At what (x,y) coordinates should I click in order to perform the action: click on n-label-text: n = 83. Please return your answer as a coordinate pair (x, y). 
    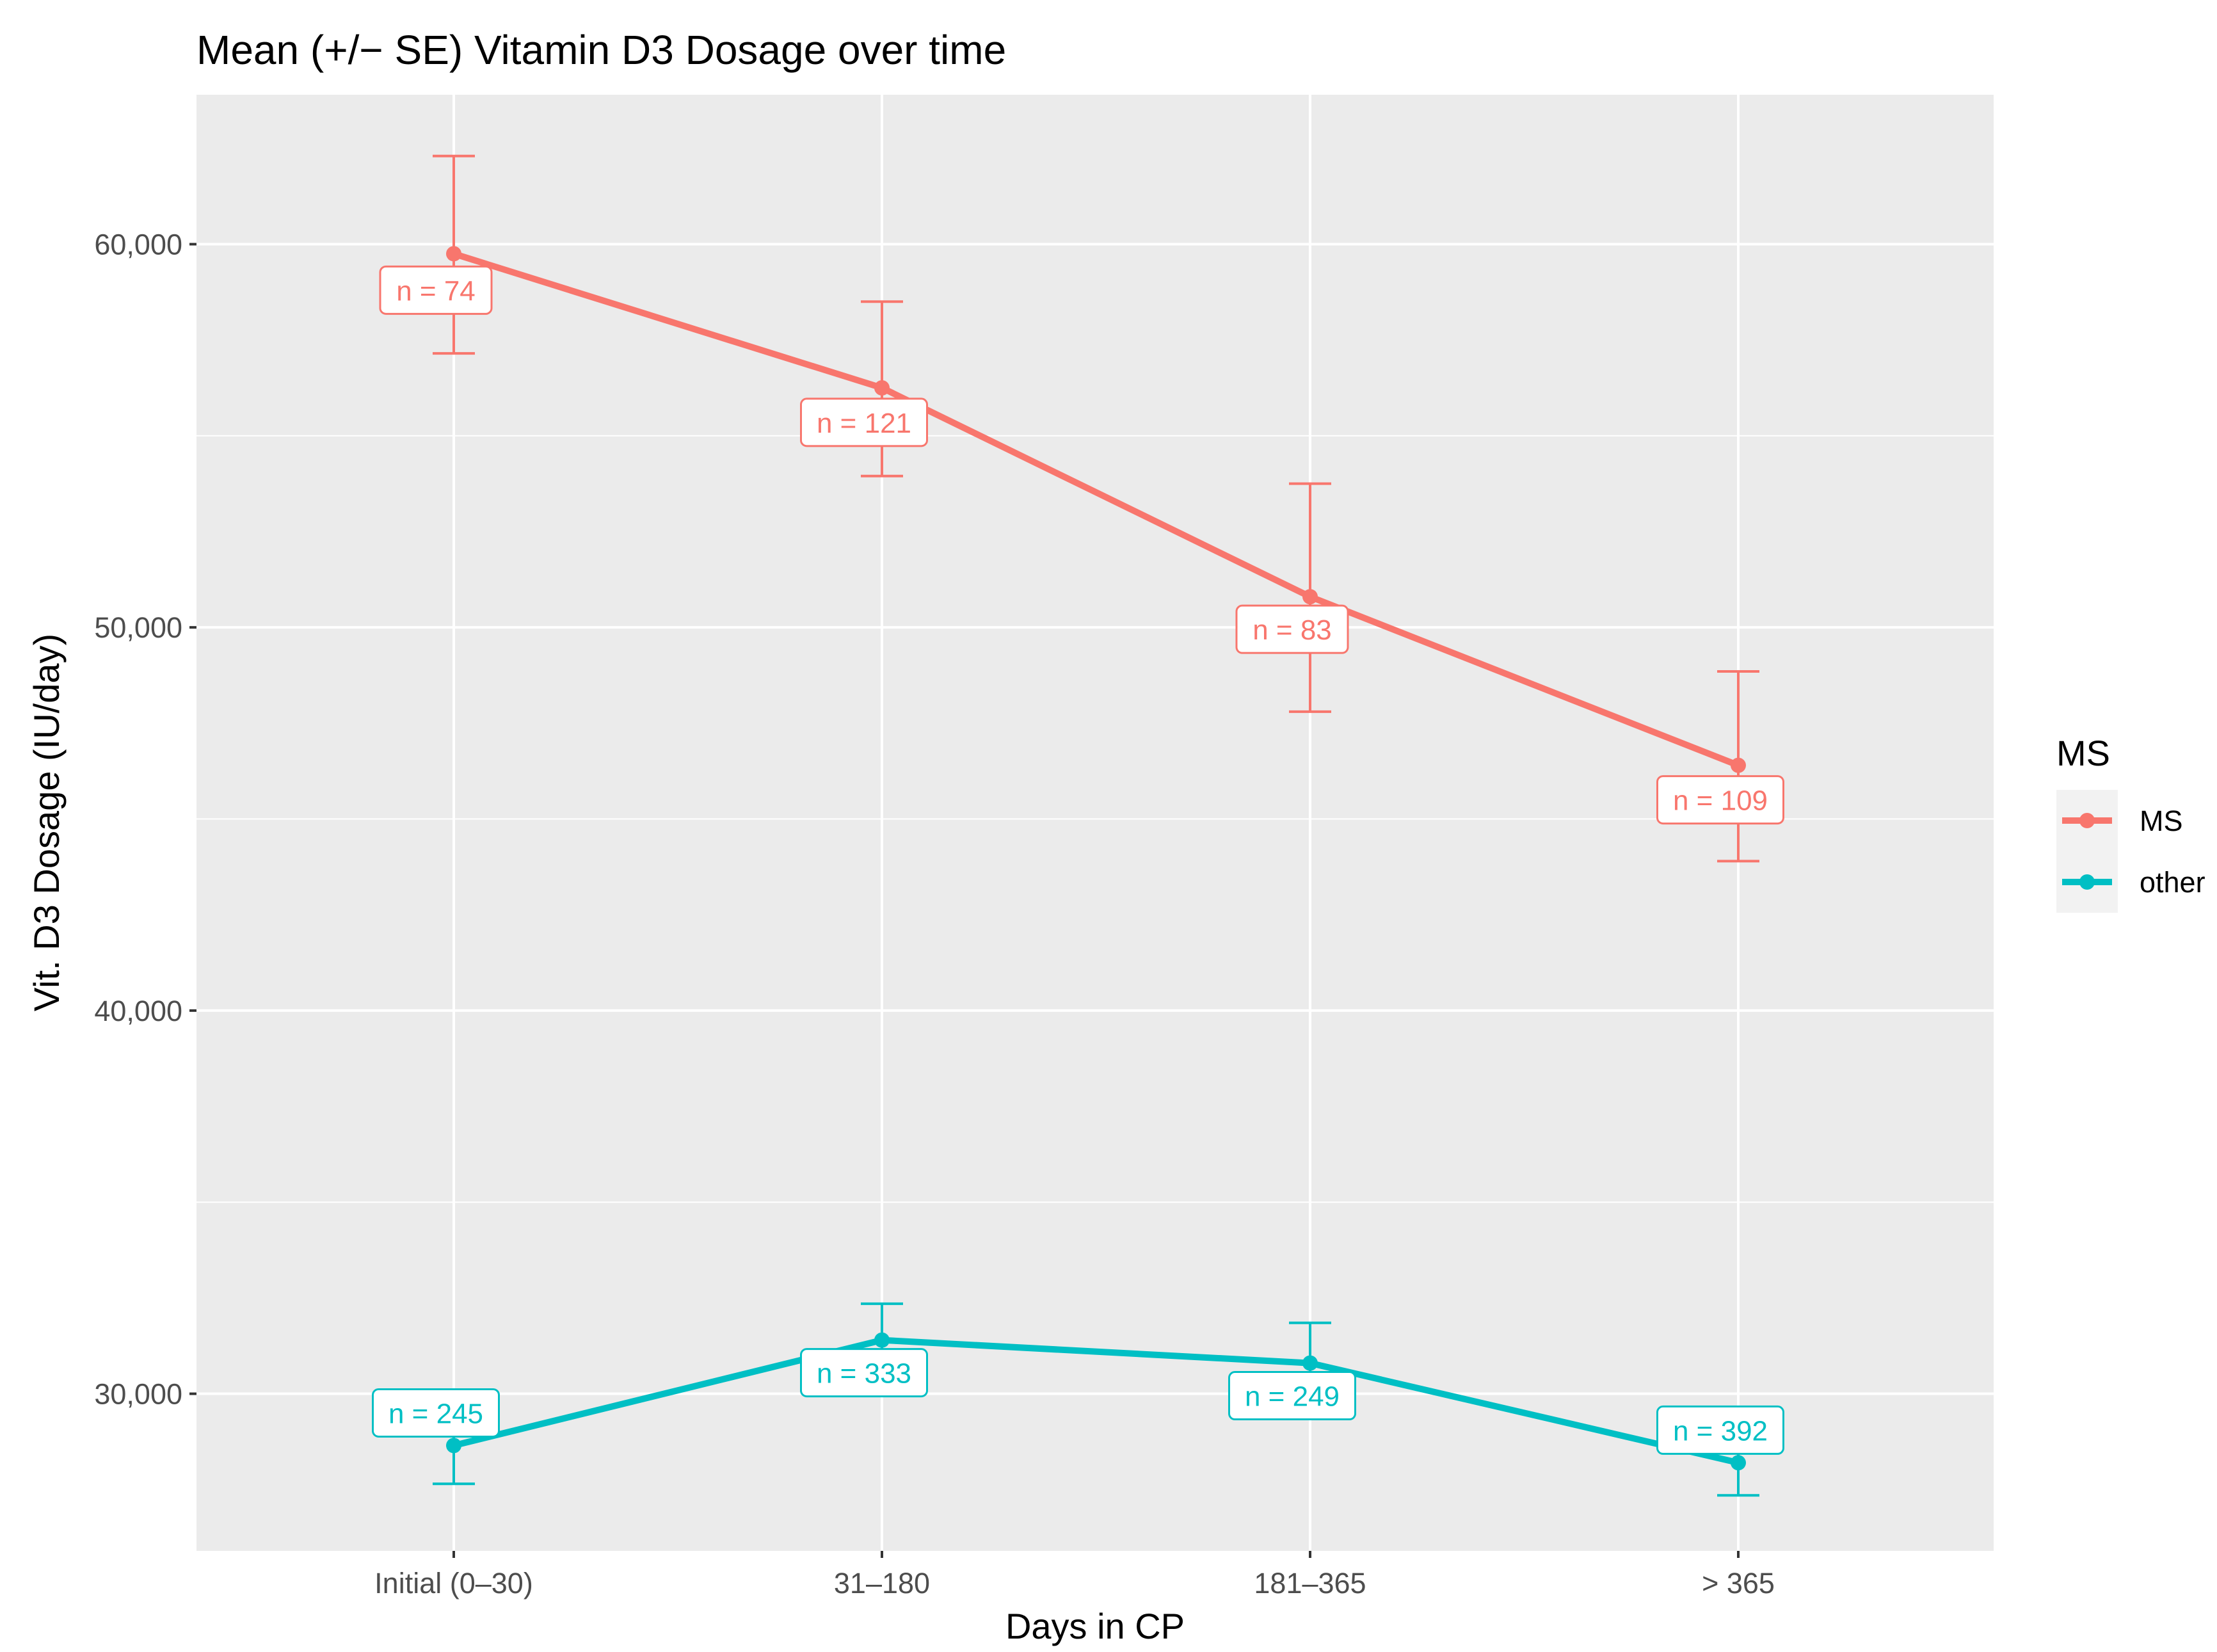
    Looking at the image, I should click on (1292, 630).